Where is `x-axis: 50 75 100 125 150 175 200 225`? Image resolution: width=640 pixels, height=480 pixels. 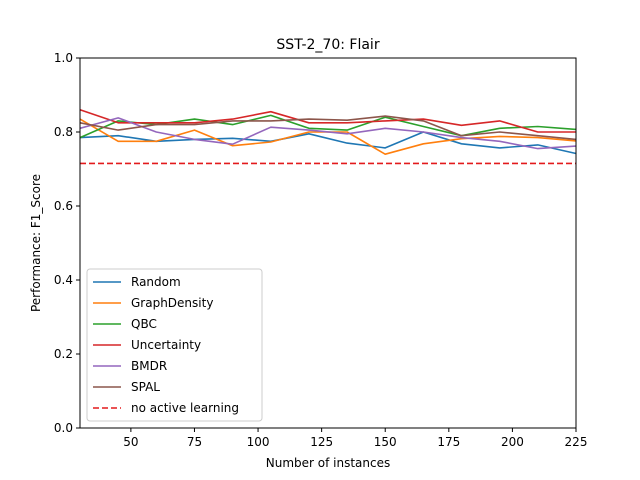 x-axis: 50 75 100 125 150 175 200 225 is located at coordinates (355, 438).